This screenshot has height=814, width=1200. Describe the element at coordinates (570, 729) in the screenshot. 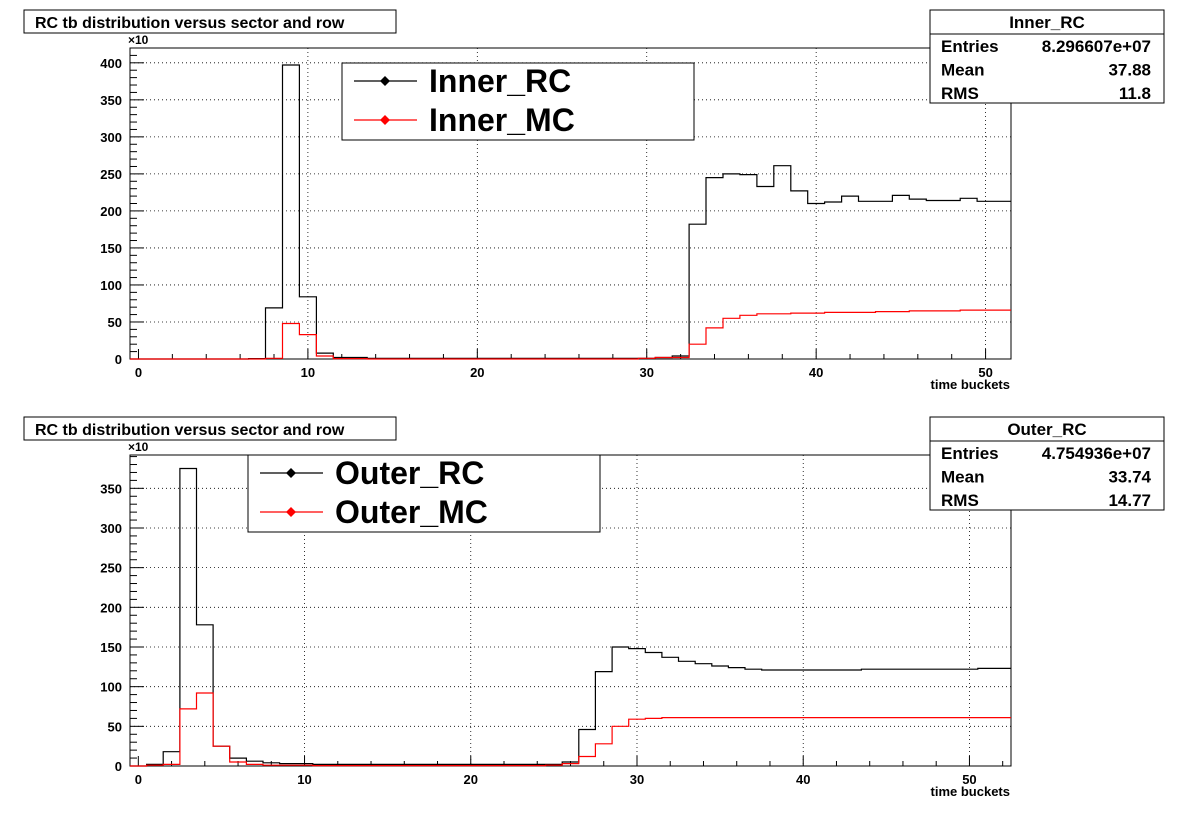

I see `series-line-Outer_MC` at that location.